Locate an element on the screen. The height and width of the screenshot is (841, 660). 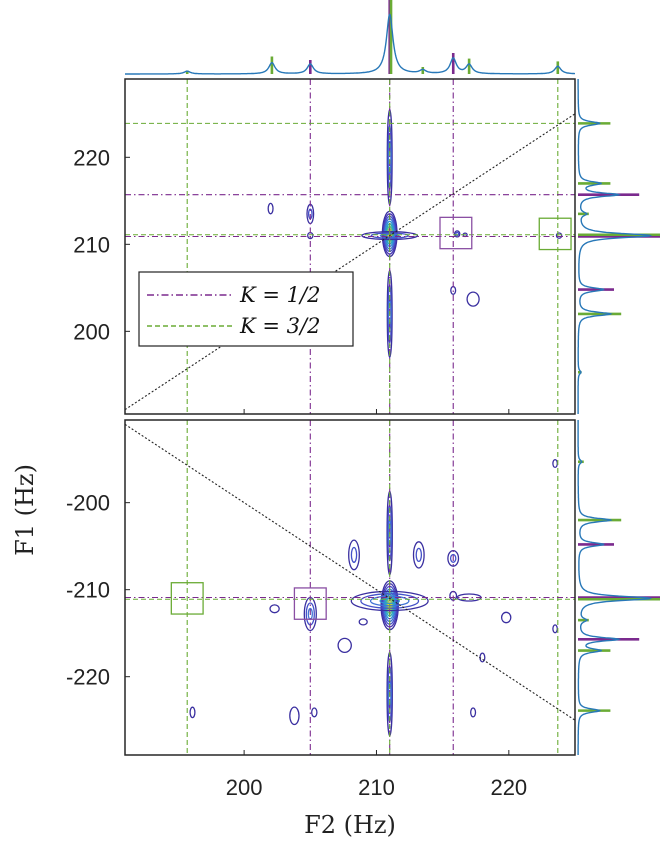
x-tick-label-1: 210 is located at coordinates (376, 787).